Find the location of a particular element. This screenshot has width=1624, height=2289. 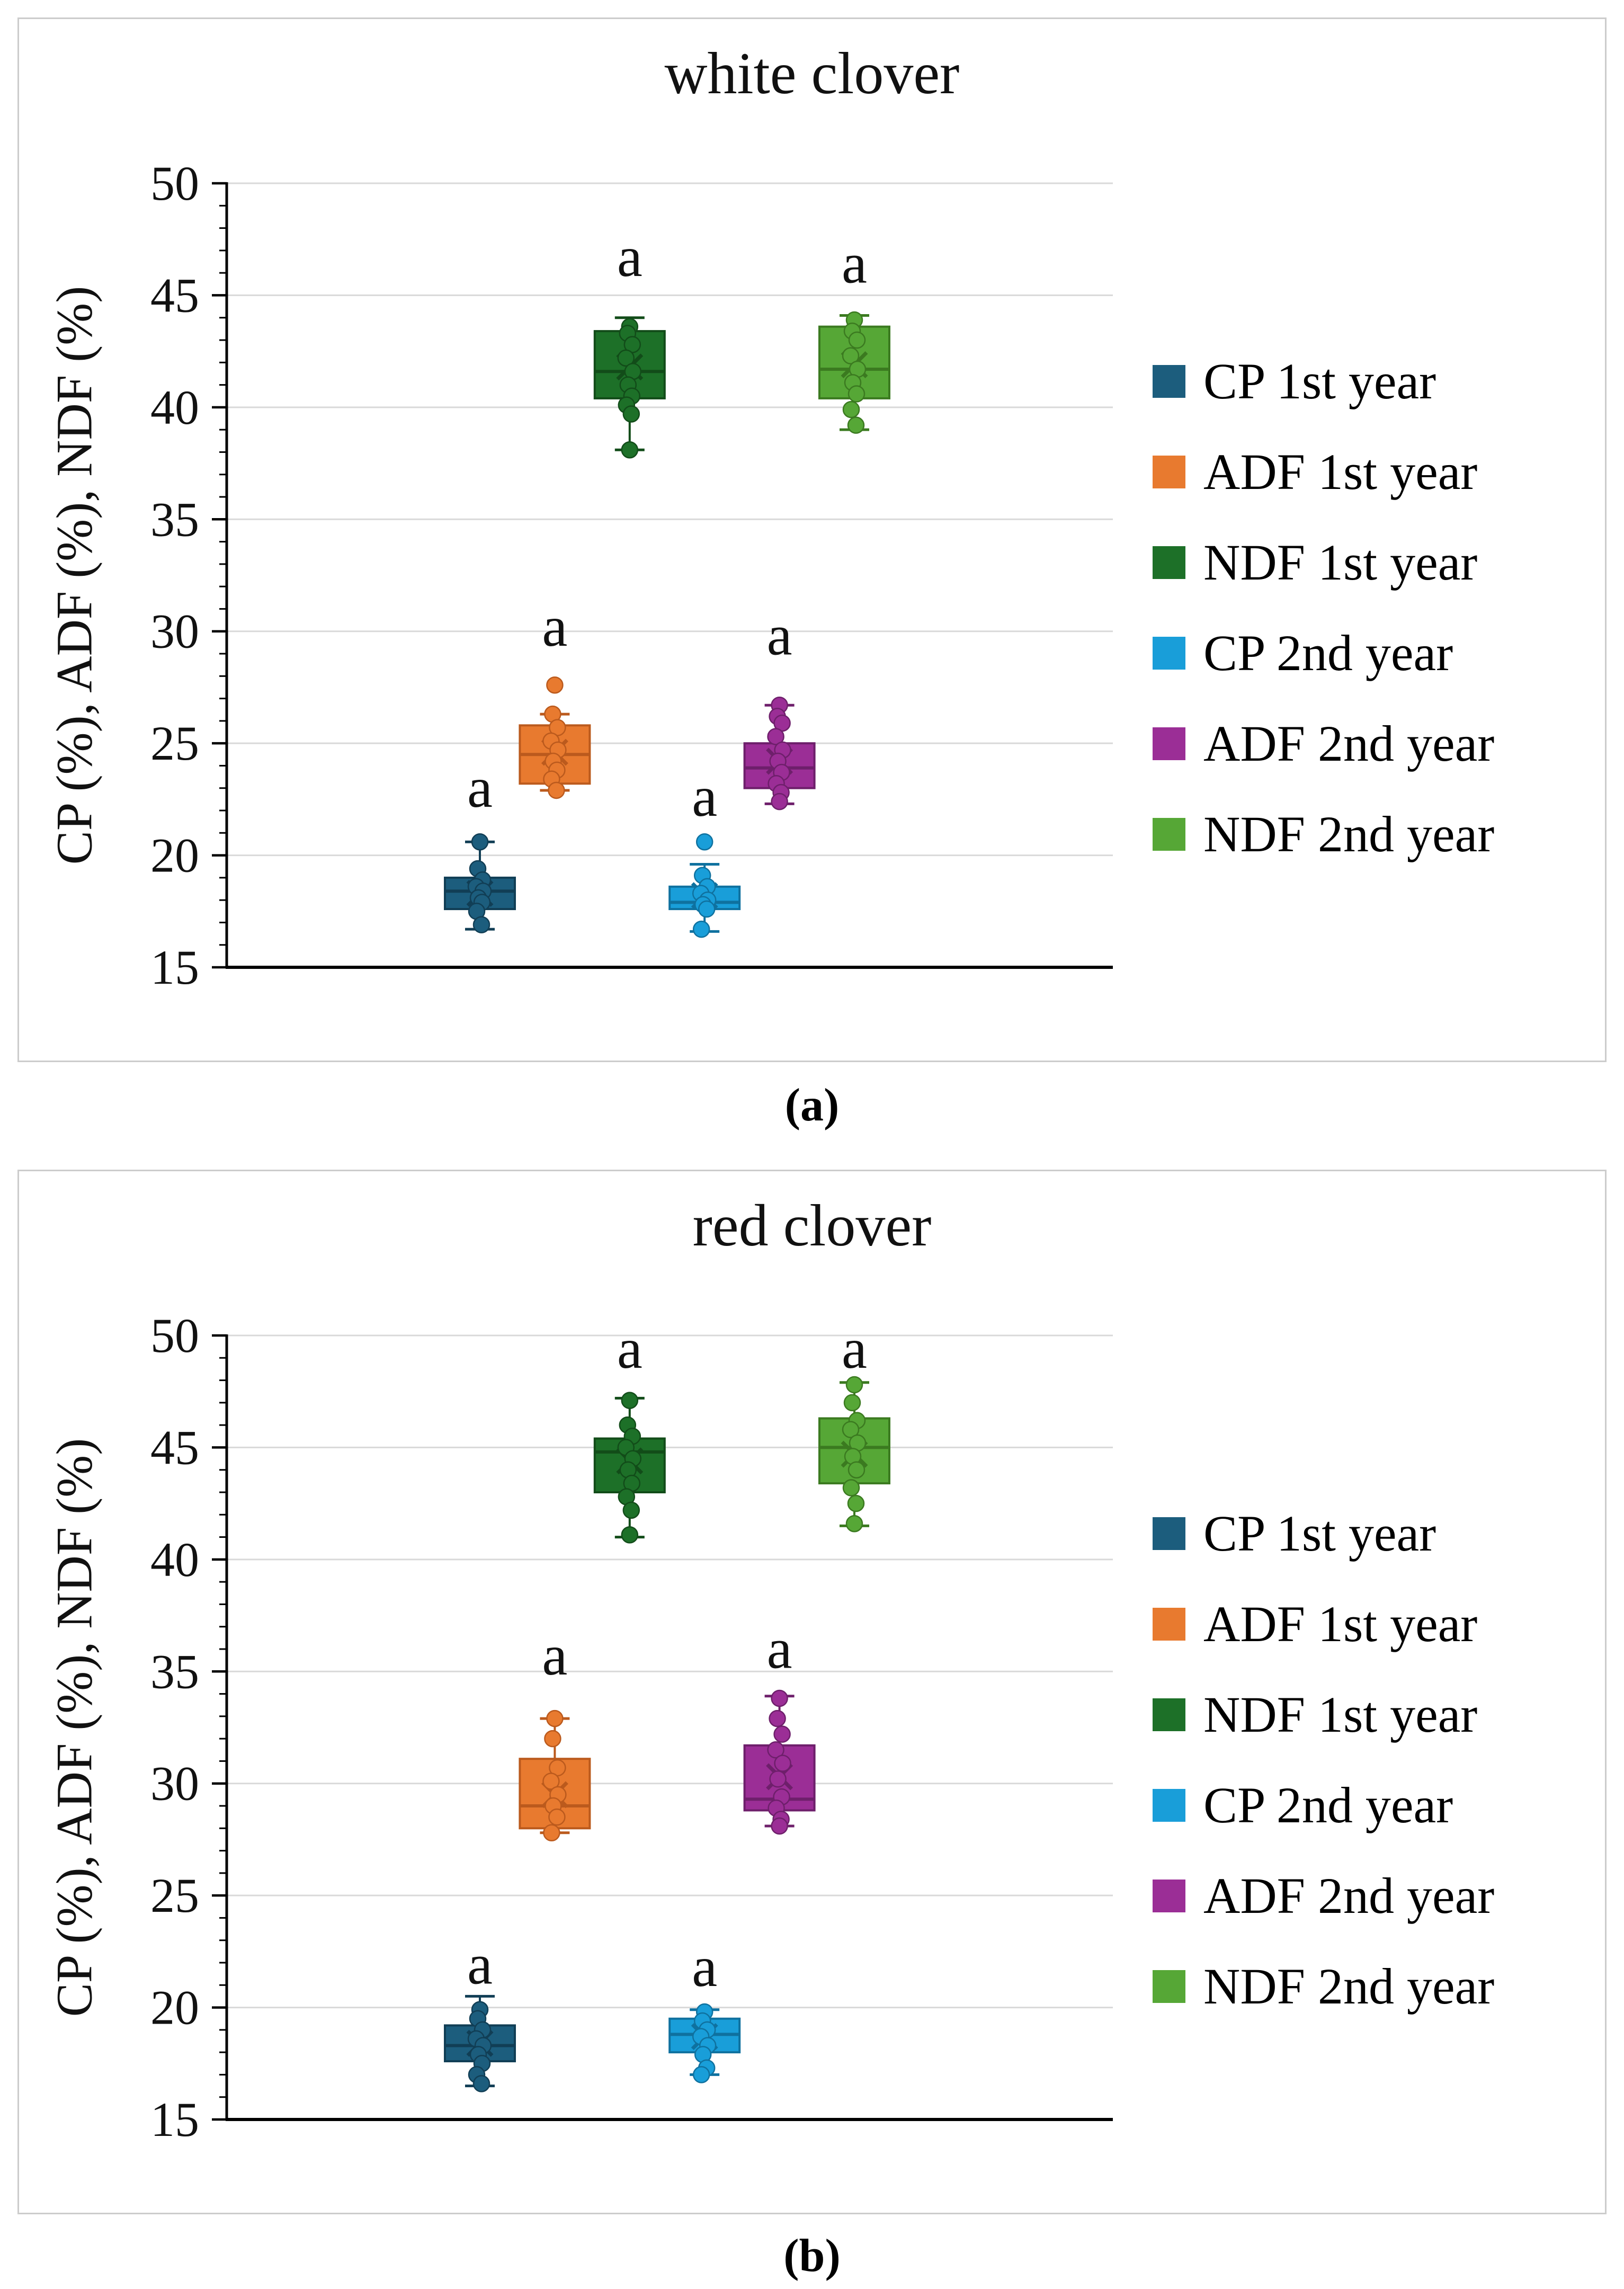

legend-item: CP 1st year is located at coordinates (1375, 1533).